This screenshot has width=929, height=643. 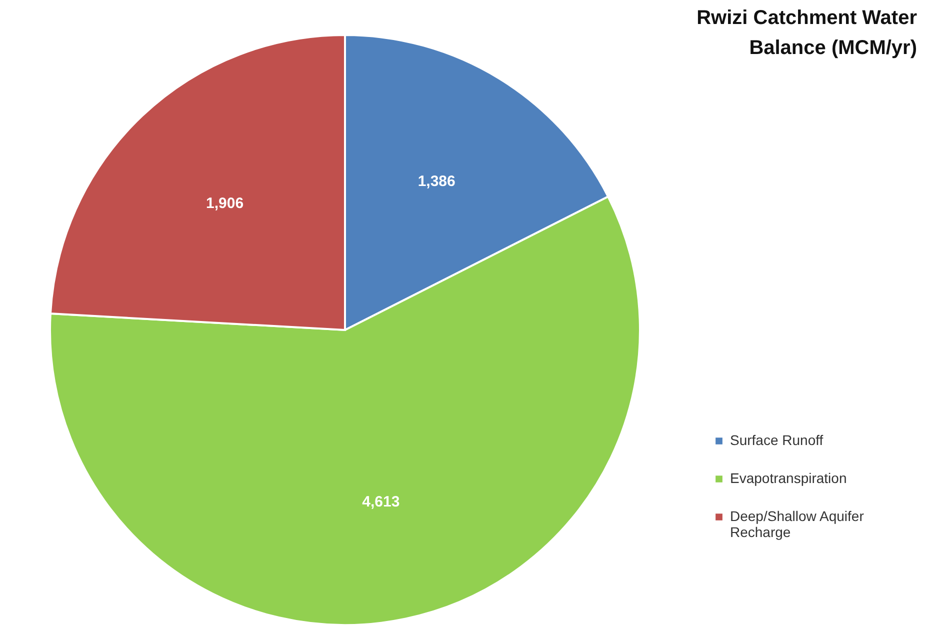 What do you see at coordinates (788, 478) in the screenshot?
I see `legend-label: Evapotranspiration` at bounding box center [788, 478].